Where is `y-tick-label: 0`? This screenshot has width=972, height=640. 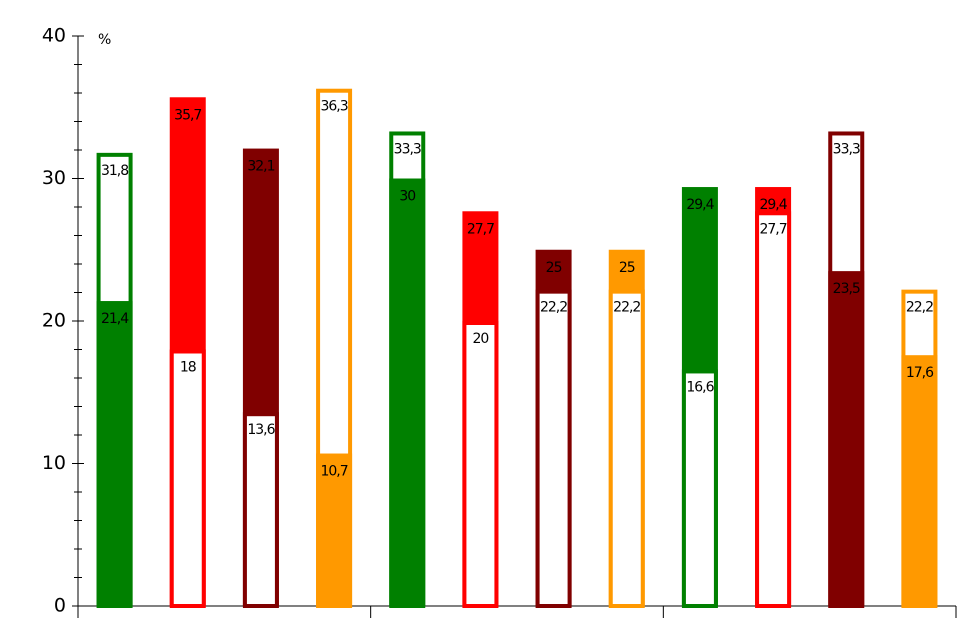
y-tick-label: 0 is located at coordinates (60, 606).